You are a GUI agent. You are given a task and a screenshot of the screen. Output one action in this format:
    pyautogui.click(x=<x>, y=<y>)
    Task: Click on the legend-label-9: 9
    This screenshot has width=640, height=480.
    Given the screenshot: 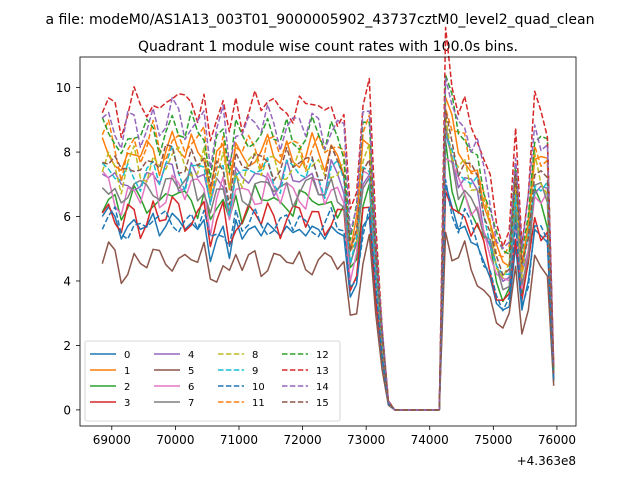 What is the action you would take?
    pyautogui.click(x=255, y=371)
    